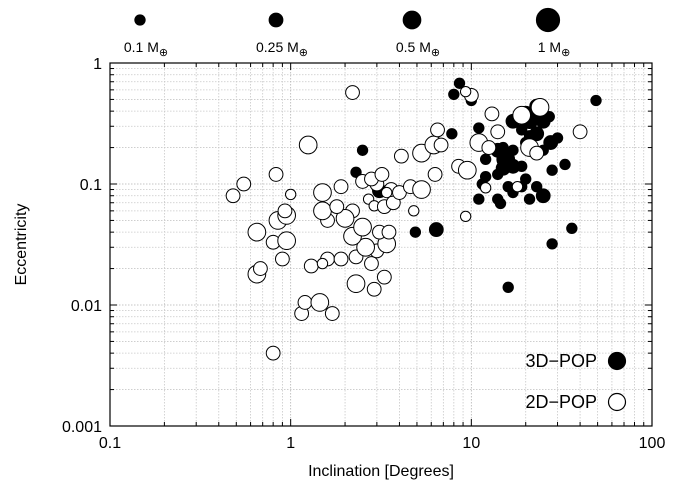  Describe the element at coordinates (110, 443) in the screenshot. I see `x-tick-label: 0.1` at that location.